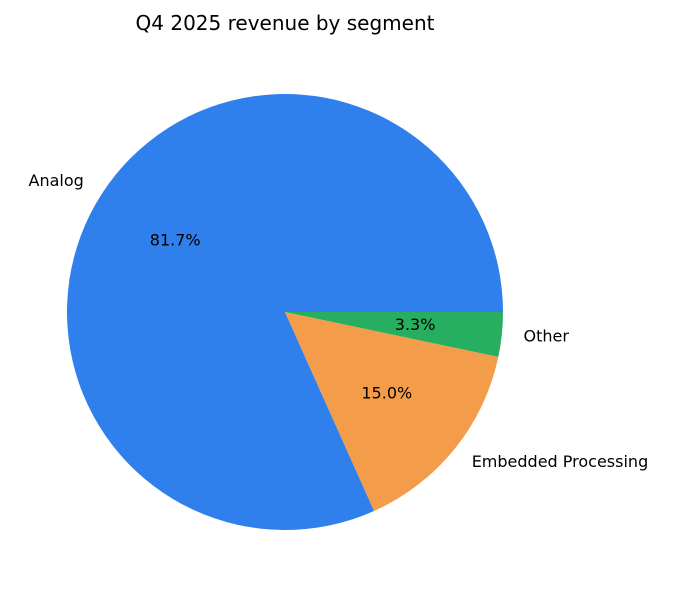 The width and height of the screenshot is (675, 598). I want to click on slice-label-other: Other, so click(547, 335).